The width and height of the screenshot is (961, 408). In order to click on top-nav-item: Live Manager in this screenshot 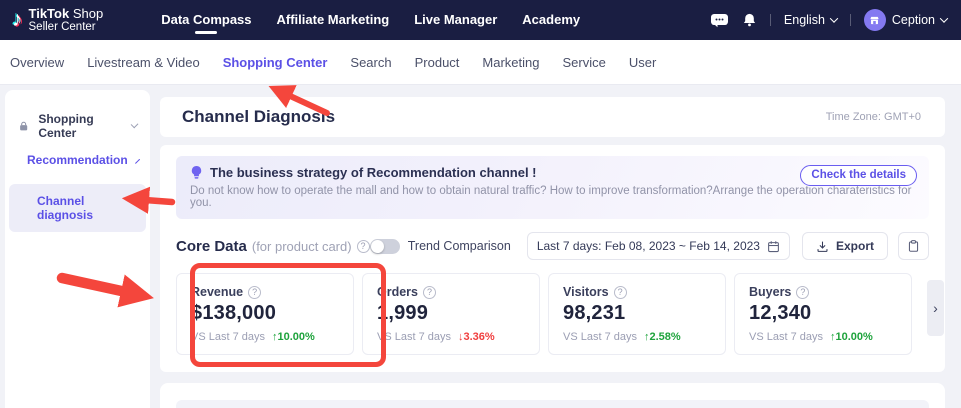, I will do `click(455, 20)`.